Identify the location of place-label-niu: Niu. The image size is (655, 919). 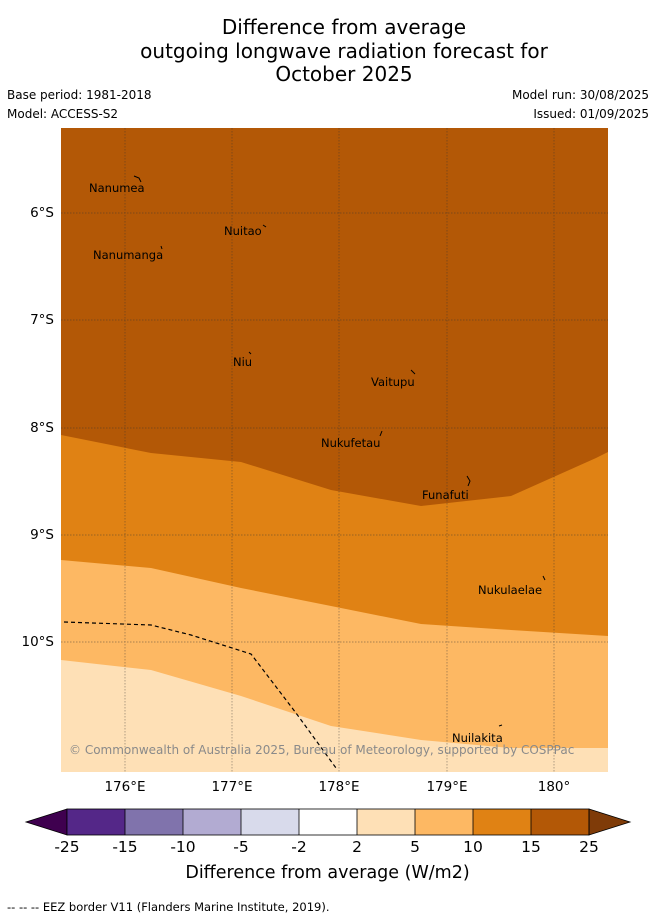
(243, 362).